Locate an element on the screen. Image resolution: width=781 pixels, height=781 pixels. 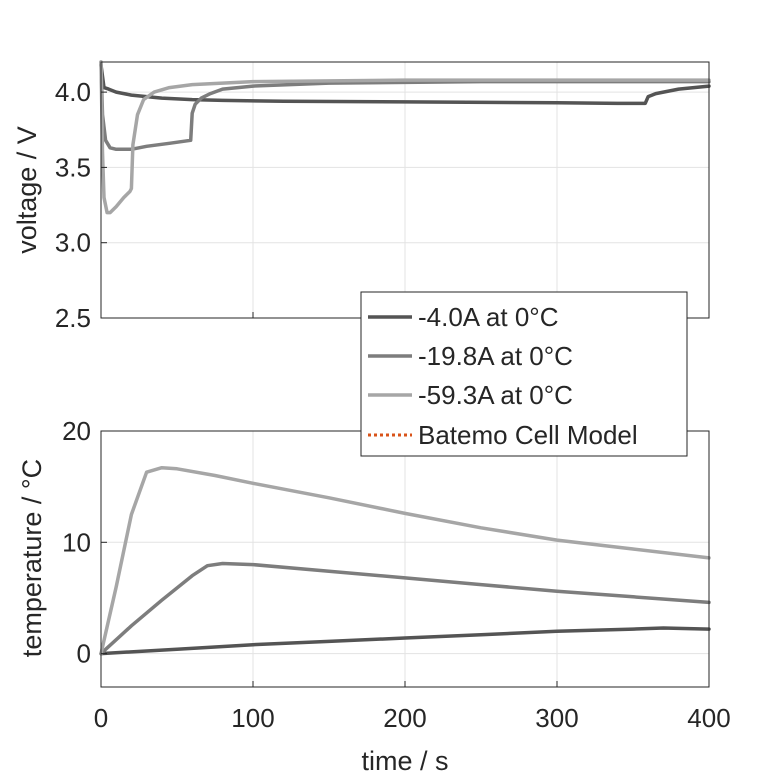
voltage-y-tick-label: 3.0 is located at coordinates (73, 243).